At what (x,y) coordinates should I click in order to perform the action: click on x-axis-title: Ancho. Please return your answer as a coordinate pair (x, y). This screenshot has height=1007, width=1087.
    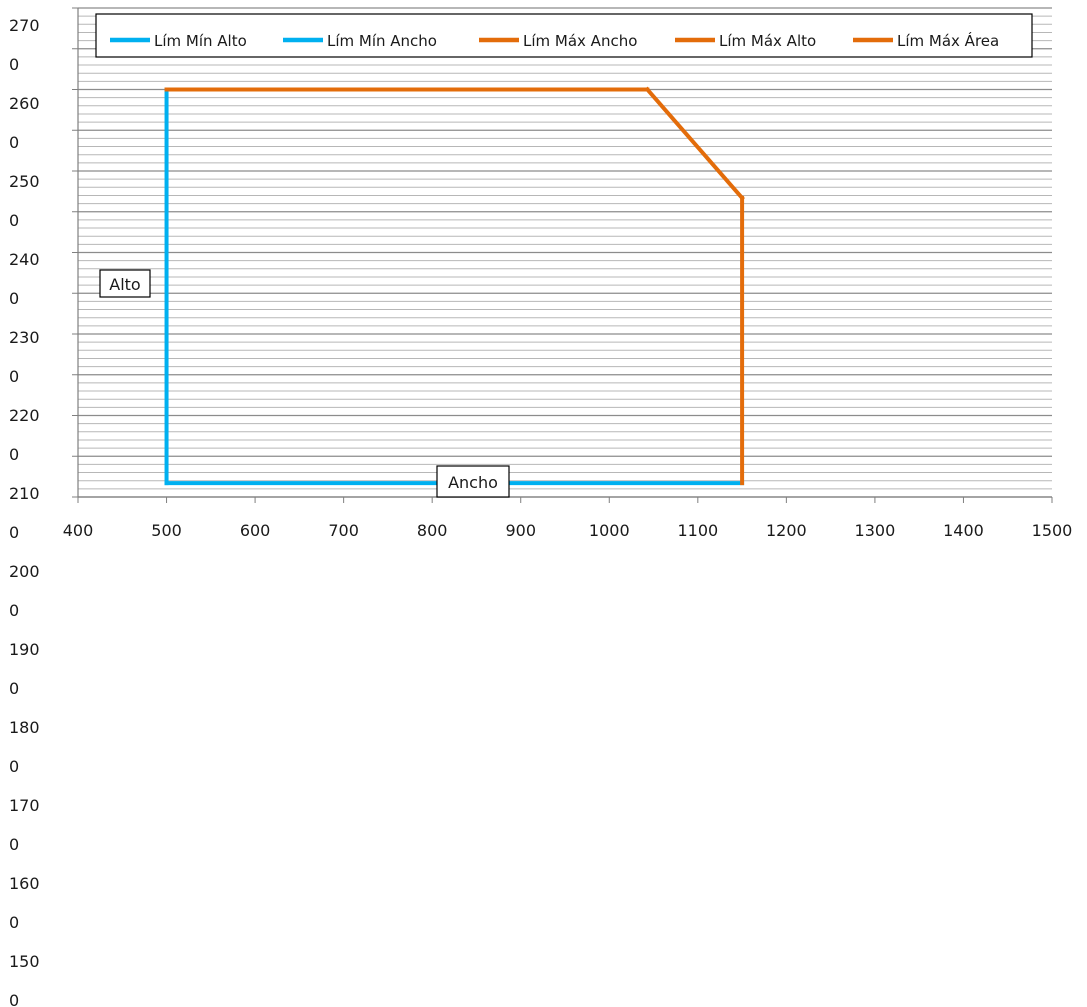
    Looking at the image, I should click on (473, 481).